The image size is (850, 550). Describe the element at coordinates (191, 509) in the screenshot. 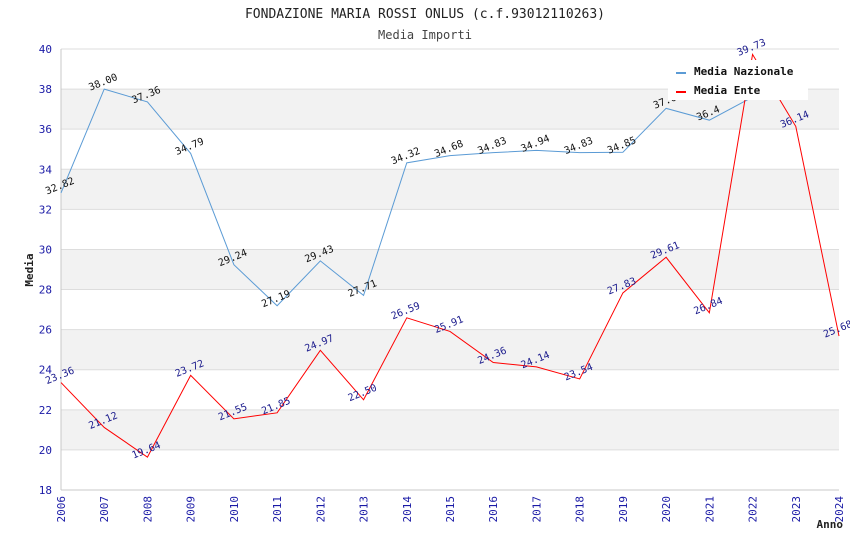

I see `x-tick-label: 2009` at that location.